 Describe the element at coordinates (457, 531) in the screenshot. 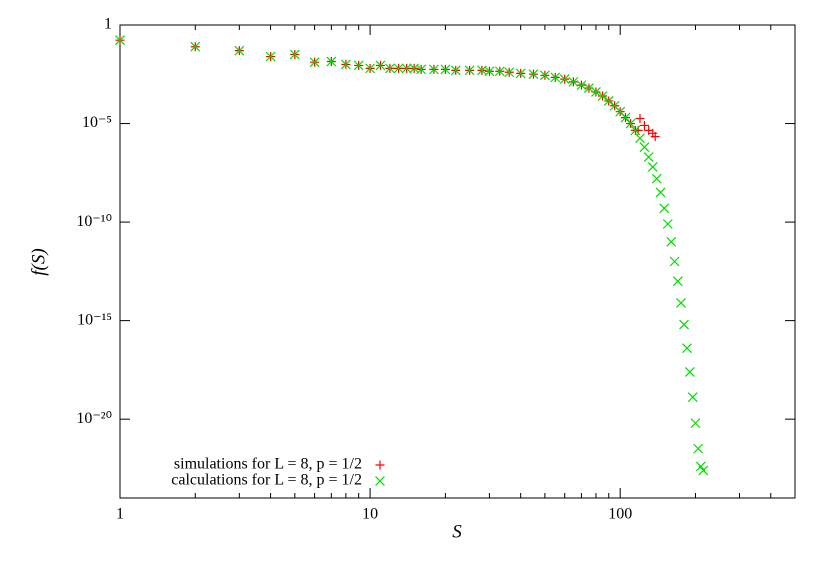

I see `x-axis-label: S` at that location.